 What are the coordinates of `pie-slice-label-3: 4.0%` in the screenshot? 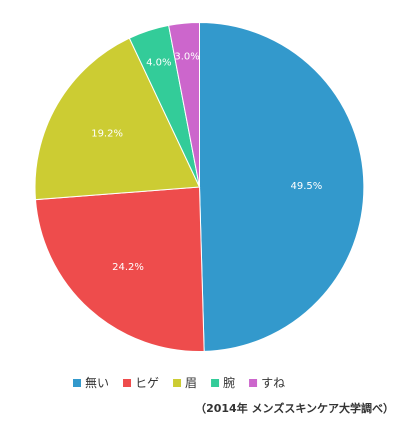 It's located at (158, 62).